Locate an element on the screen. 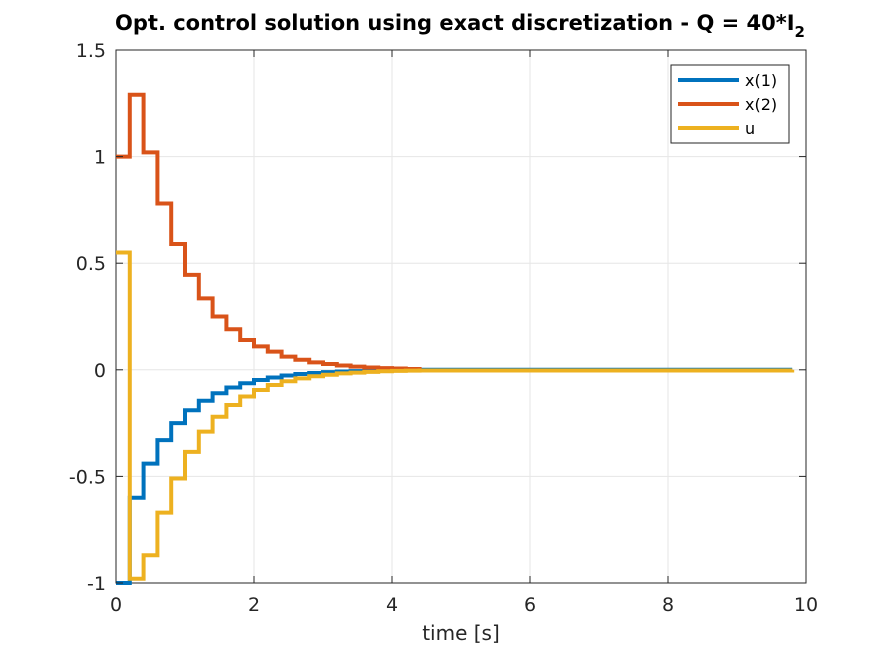 The width and height of the screenshot is (891, 656). legend-label: x(2) is located at coordinates (761, 104).